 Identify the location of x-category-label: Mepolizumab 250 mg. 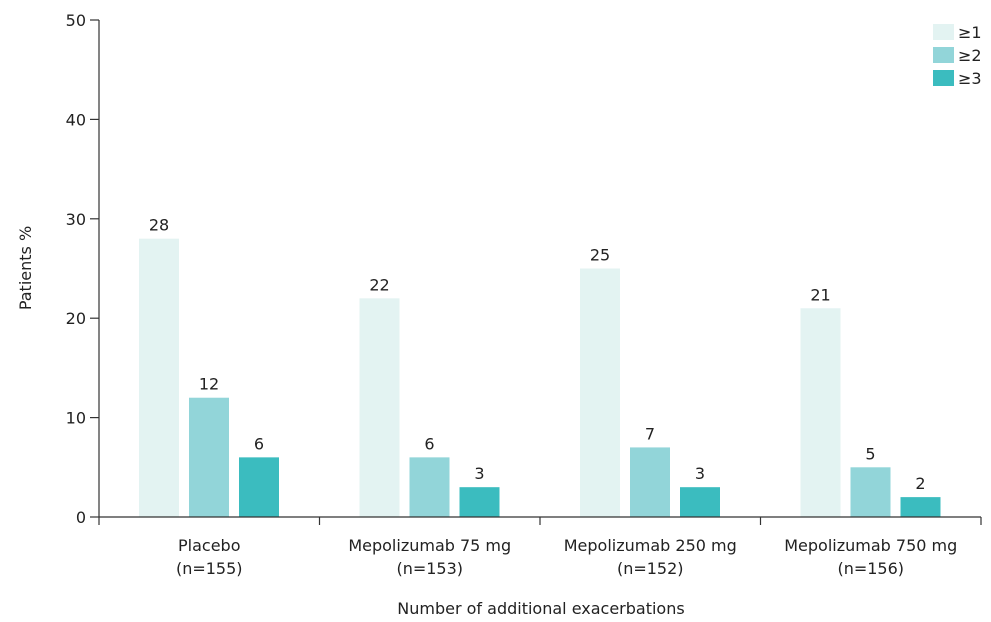
(650, 545).